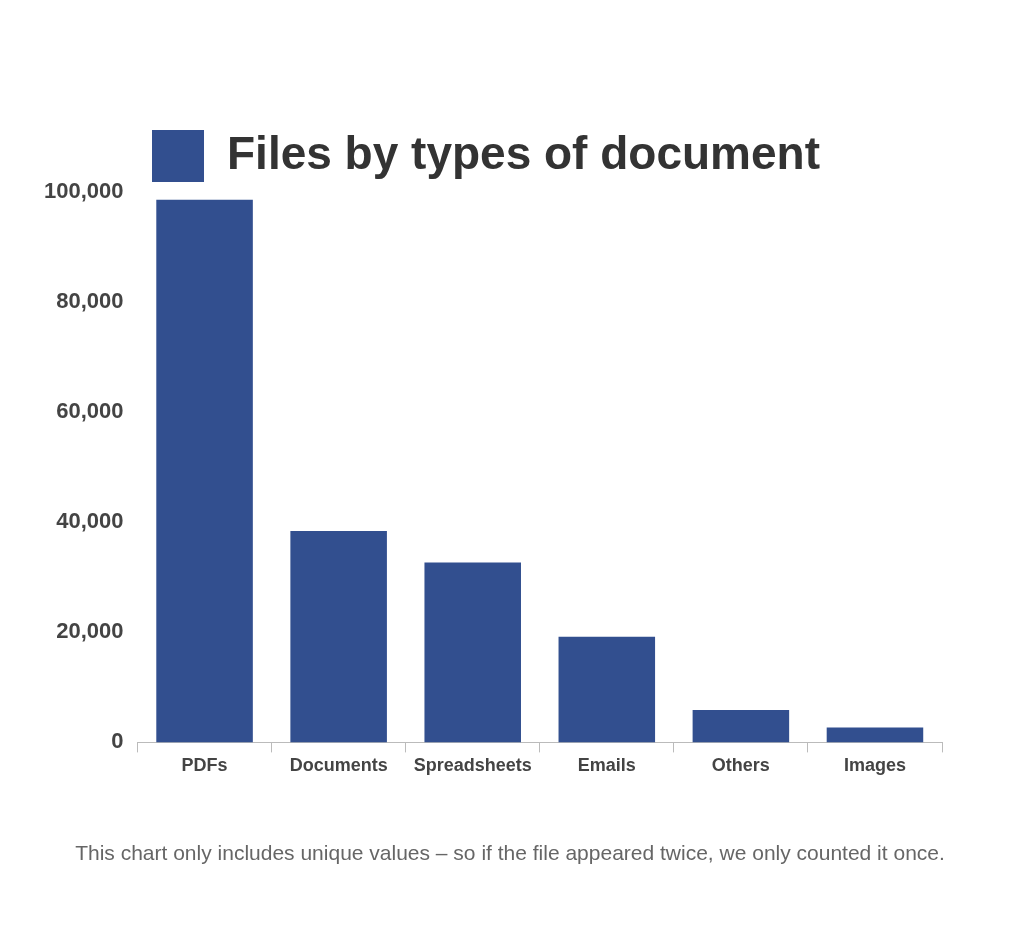 This screenshot has height=940, width=1032. Describe the element at coordinates (874, 765) in the screenshot. I see `x-tick-label: Images` at that location.